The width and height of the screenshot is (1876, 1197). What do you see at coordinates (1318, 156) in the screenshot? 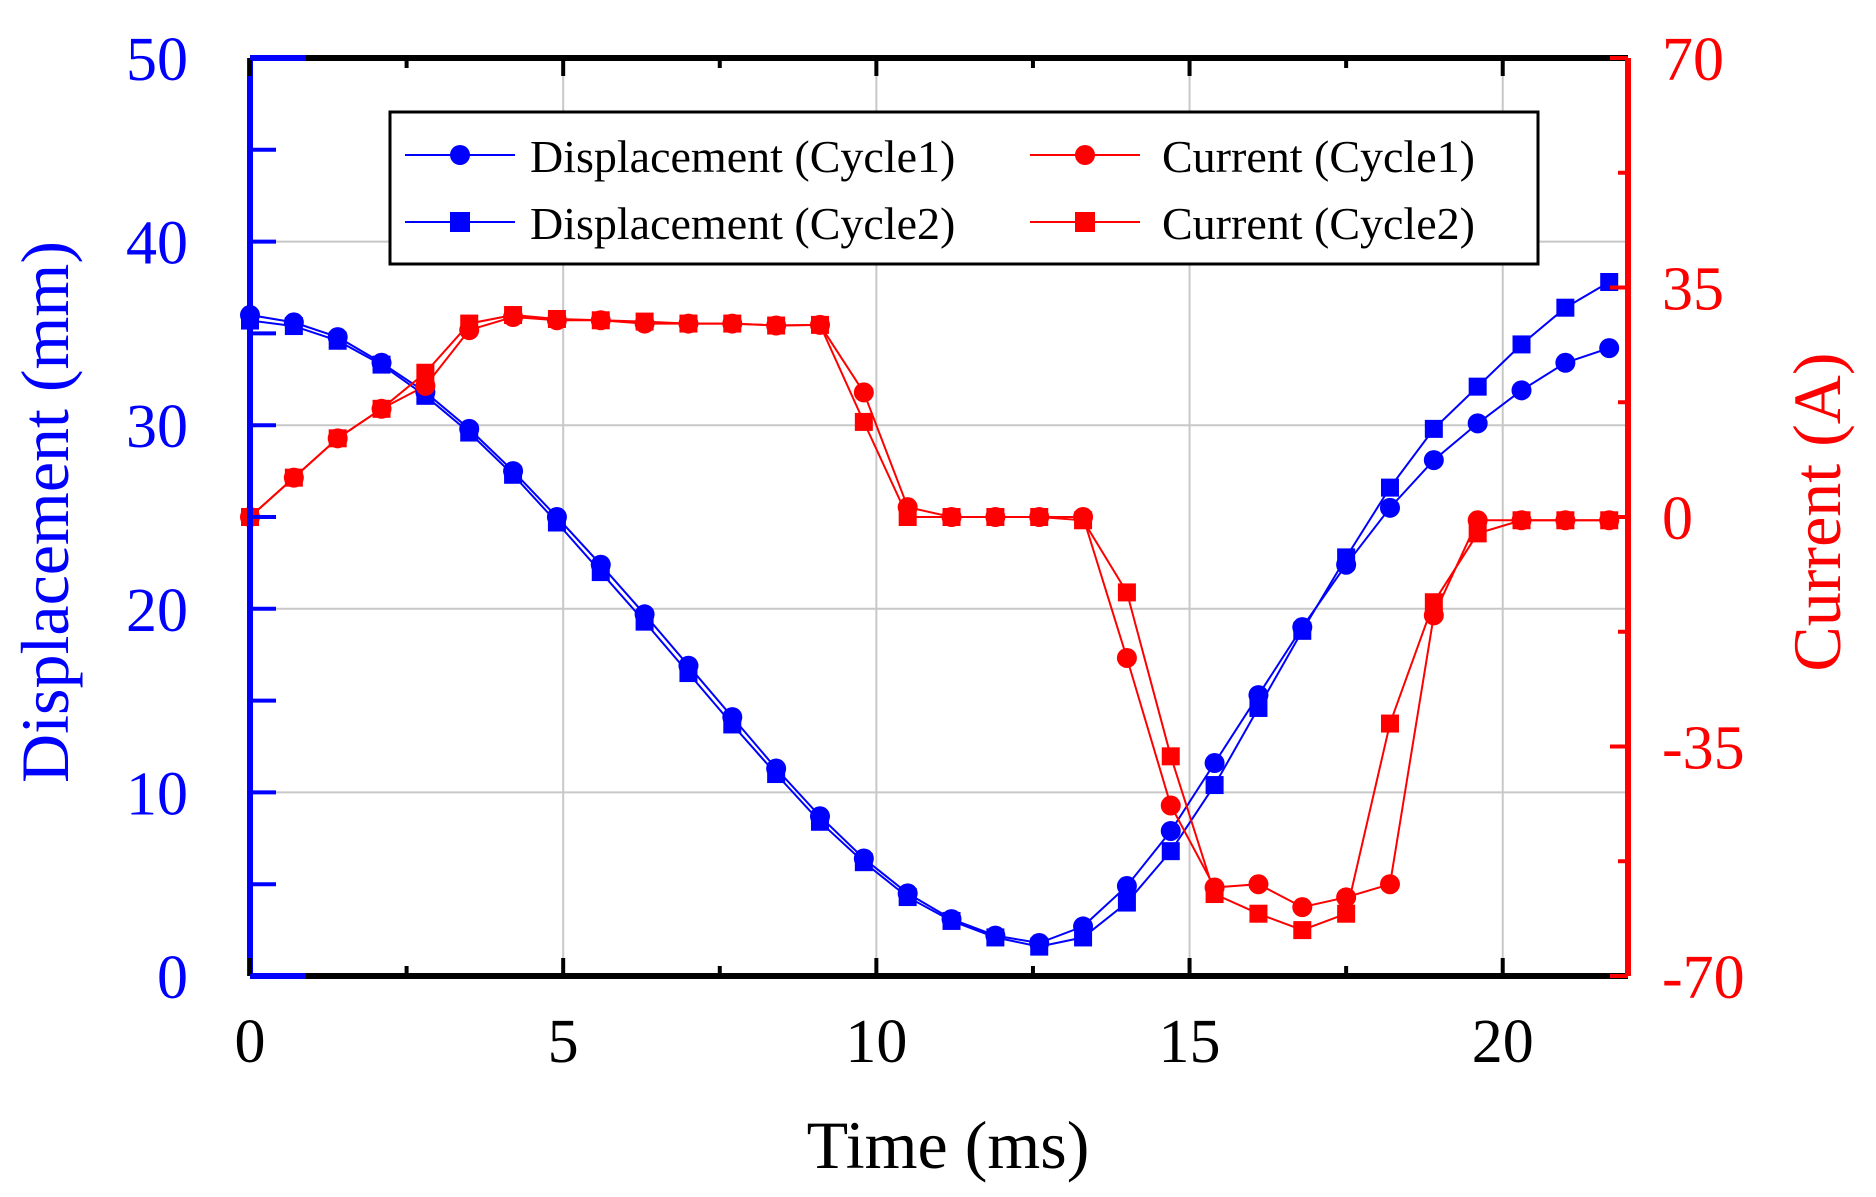
I see `legend-label-current-cycle1: Current (Cycle1)` at bounding box center [1318, 156].